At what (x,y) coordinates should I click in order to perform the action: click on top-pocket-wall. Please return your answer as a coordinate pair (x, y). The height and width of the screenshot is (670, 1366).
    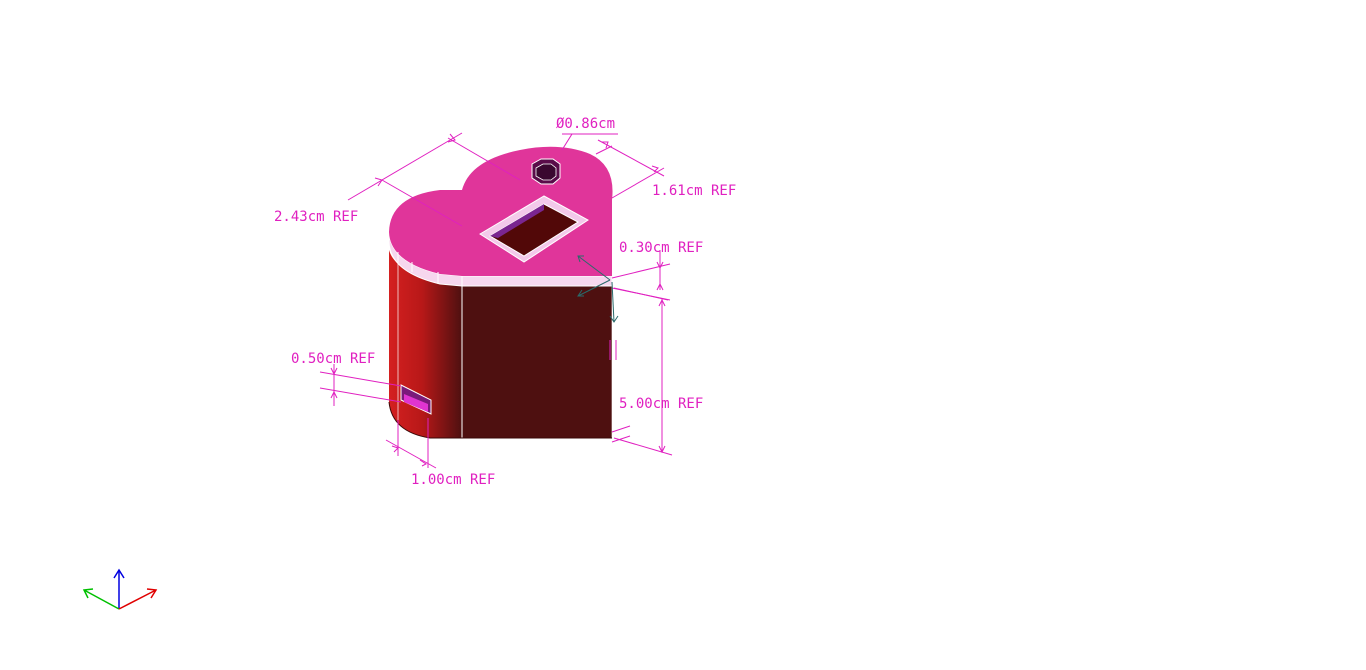
    Looking at the image, I should click on (517, 221).